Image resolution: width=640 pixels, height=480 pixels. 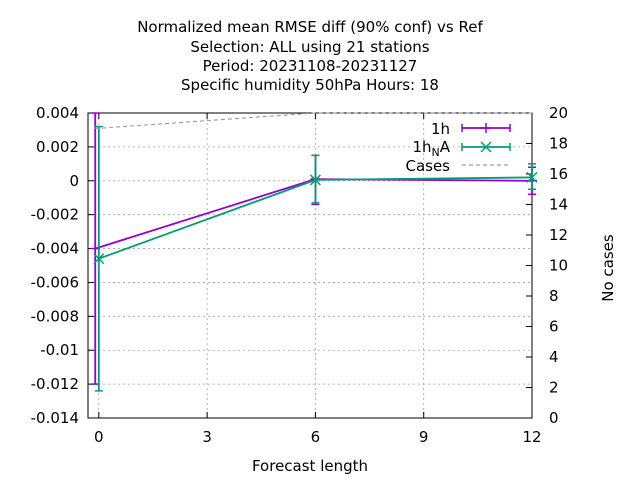 What do you see at coordinates (74, 181) in the screenshot?
I see `y-tick-label: 0` at bounding box center [74, 181].